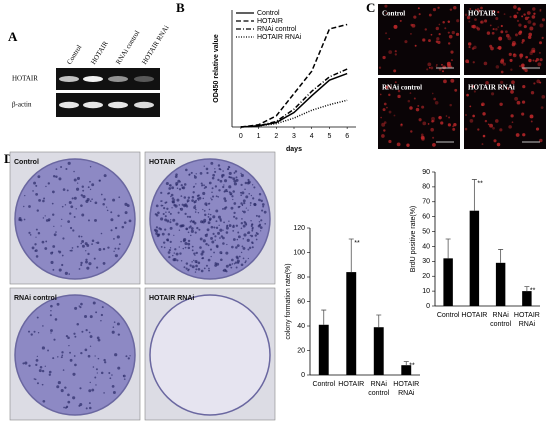 This screenshot has height=423, width=550. Describe the element at coordinates (118, 105) in the screenshot. I see `gel-band` at that location.